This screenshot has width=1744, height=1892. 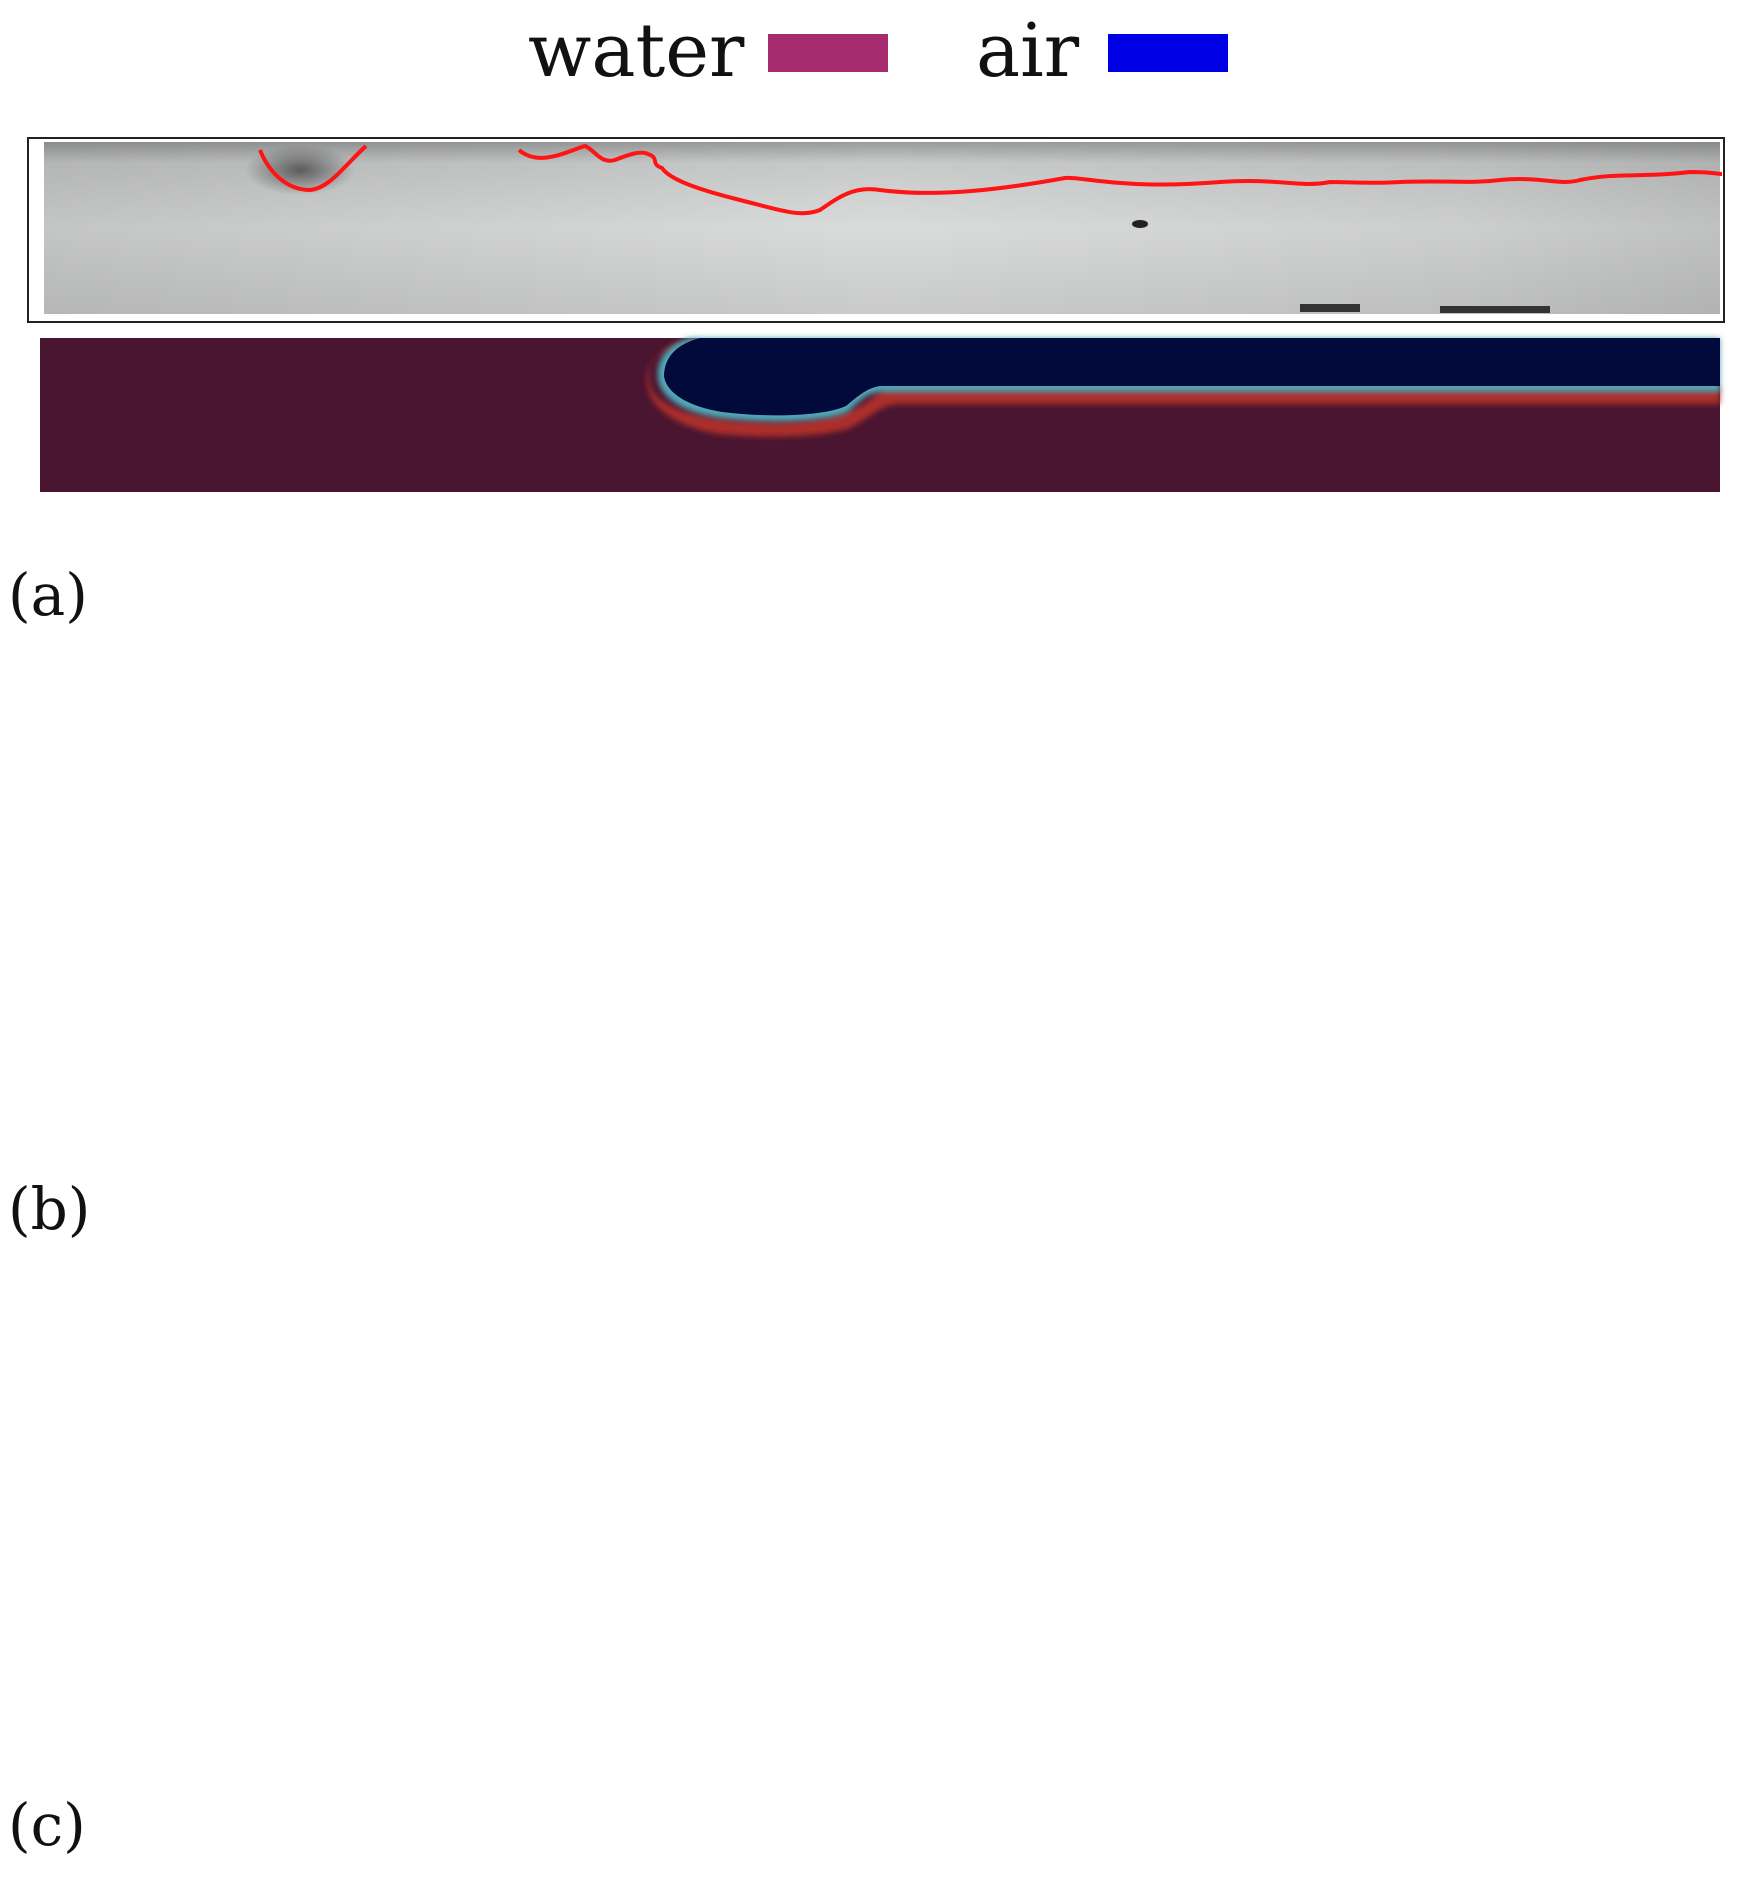 I want to click on legend-water-swatch, so click(x=828, y=53).